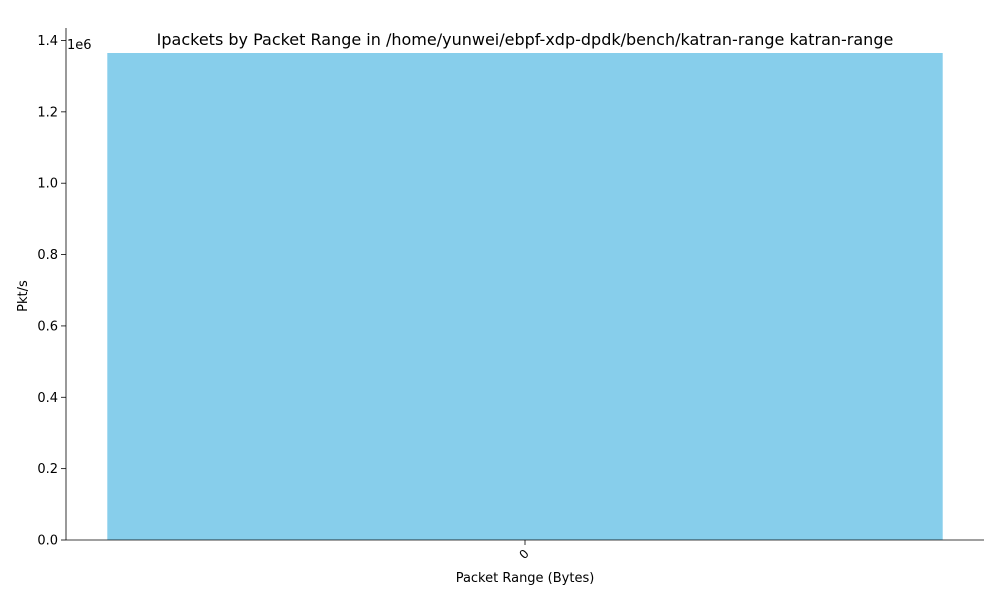 The image size is (1000, 600). What do you see at coordinates (47, 184) in the screenshot?
I see `y-tick-label: 1.0` at bounding box center [47, 184].